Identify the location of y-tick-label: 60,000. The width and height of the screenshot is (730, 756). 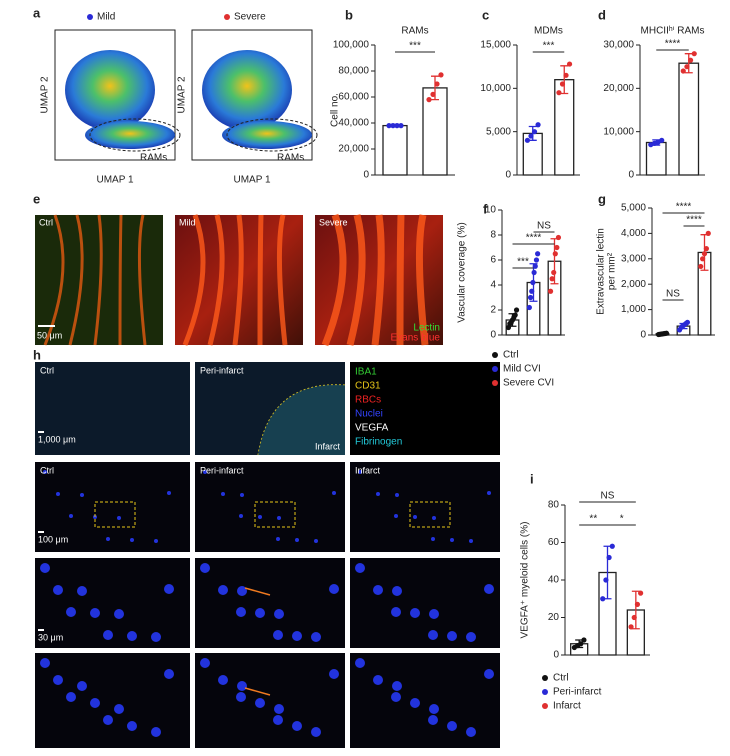
(353, 97).